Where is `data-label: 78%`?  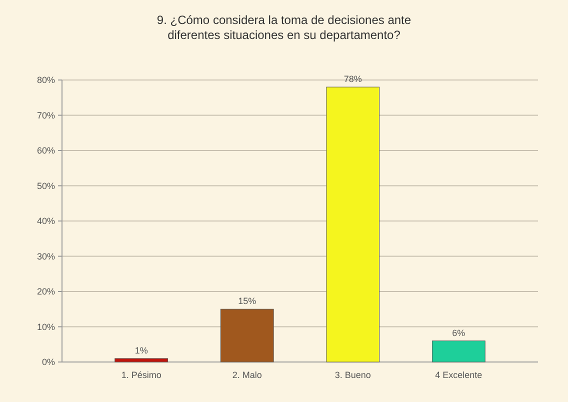
data-label: 78% is located at coordinates (353, 79).